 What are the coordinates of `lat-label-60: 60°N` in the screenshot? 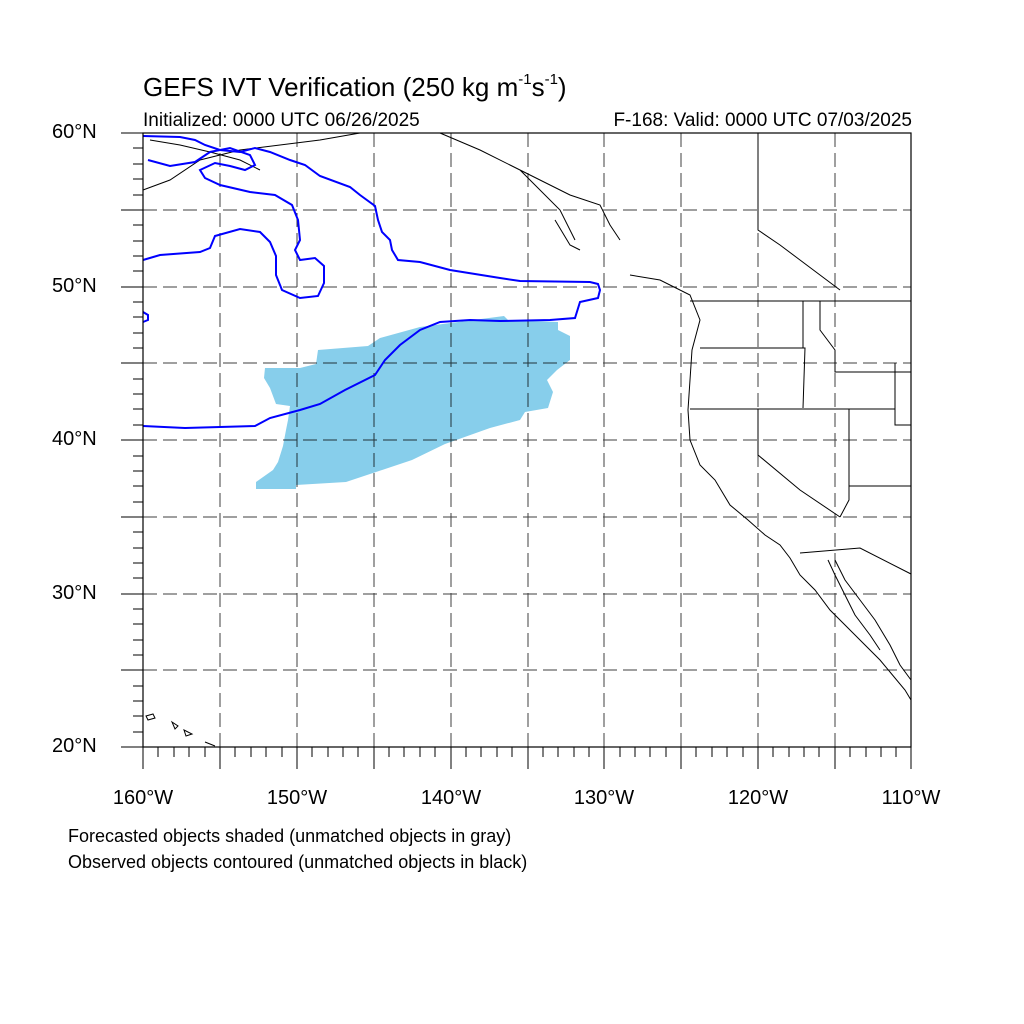 It's located at (74, 132).